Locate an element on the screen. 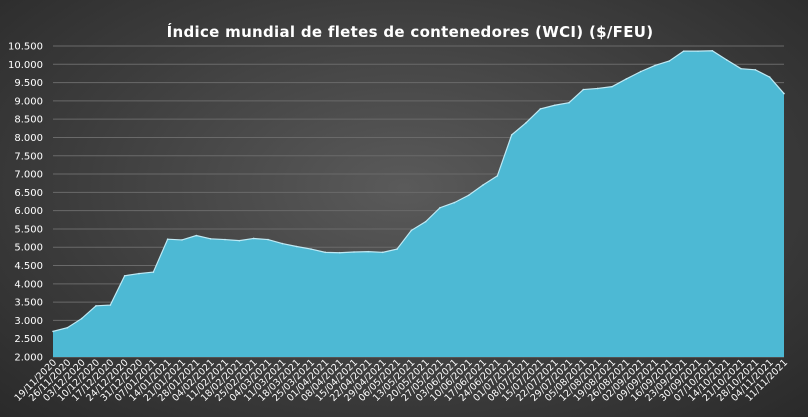  y-tick-label: 4.500 is located at coordinates (28, 266).